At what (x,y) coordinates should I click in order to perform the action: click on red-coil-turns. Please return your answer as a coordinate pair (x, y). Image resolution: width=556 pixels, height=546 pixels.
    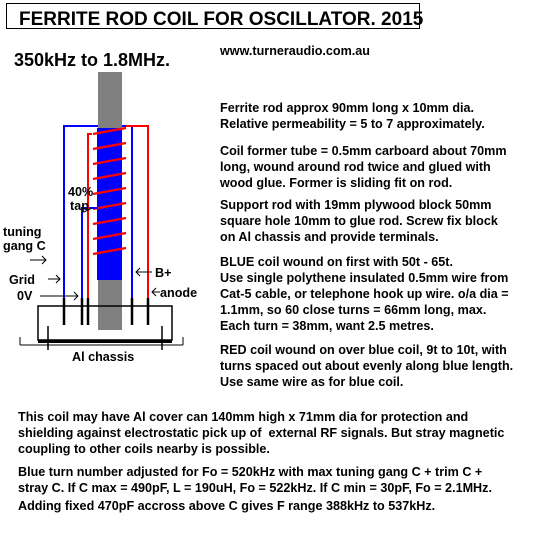
    Looking at the image, I should click on (109, 191).